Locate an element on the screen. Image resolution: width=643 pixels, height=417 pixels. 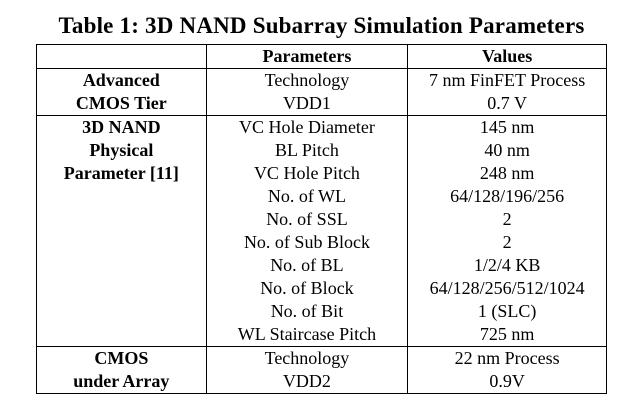
param-cell: No. of Block is located at coordinates (307, 288).